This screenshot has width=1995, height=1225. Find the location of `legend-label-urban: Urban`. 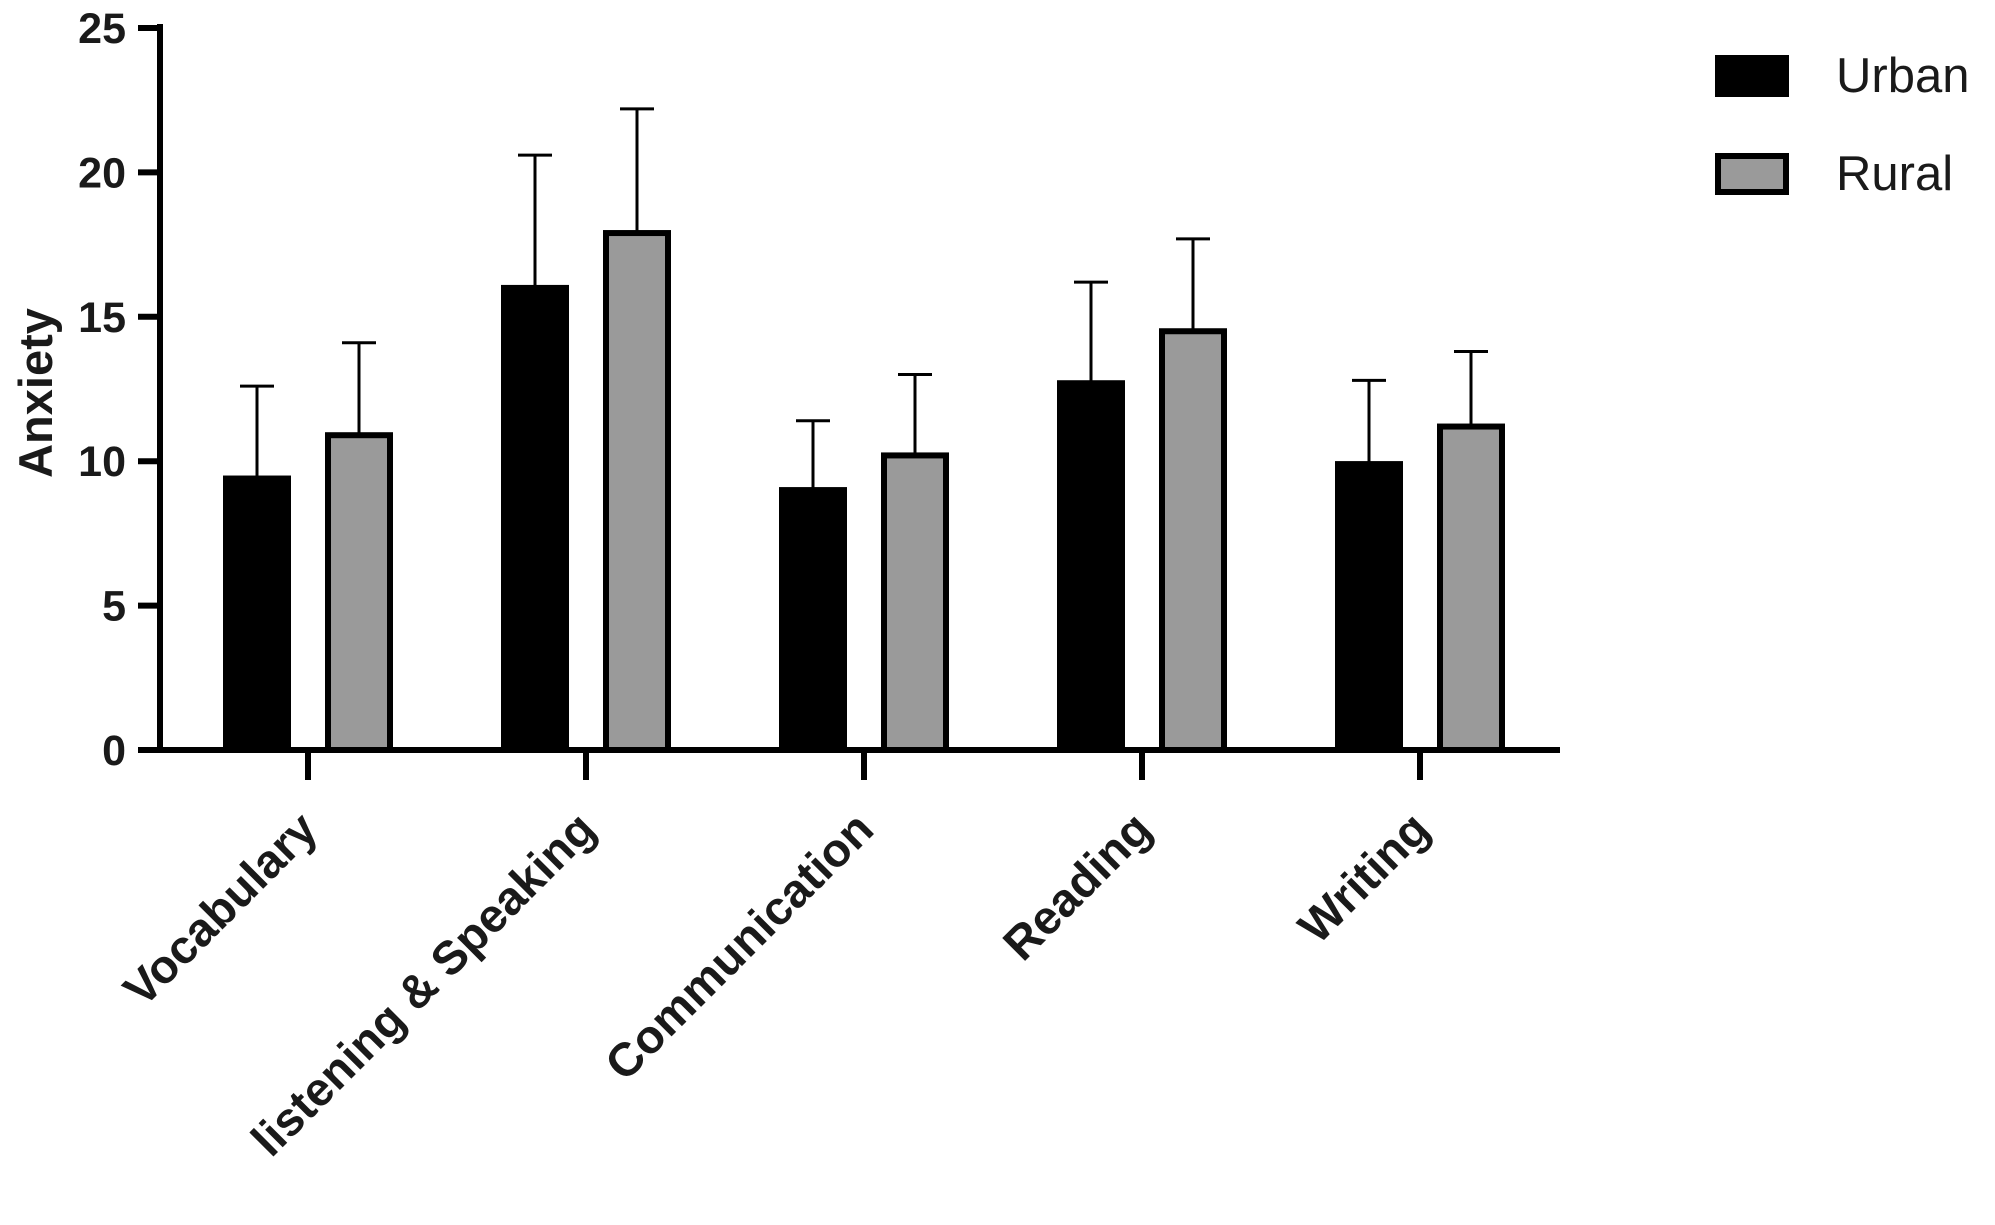

legend-label-urban: Urban is located at coordinates (1902, 76).